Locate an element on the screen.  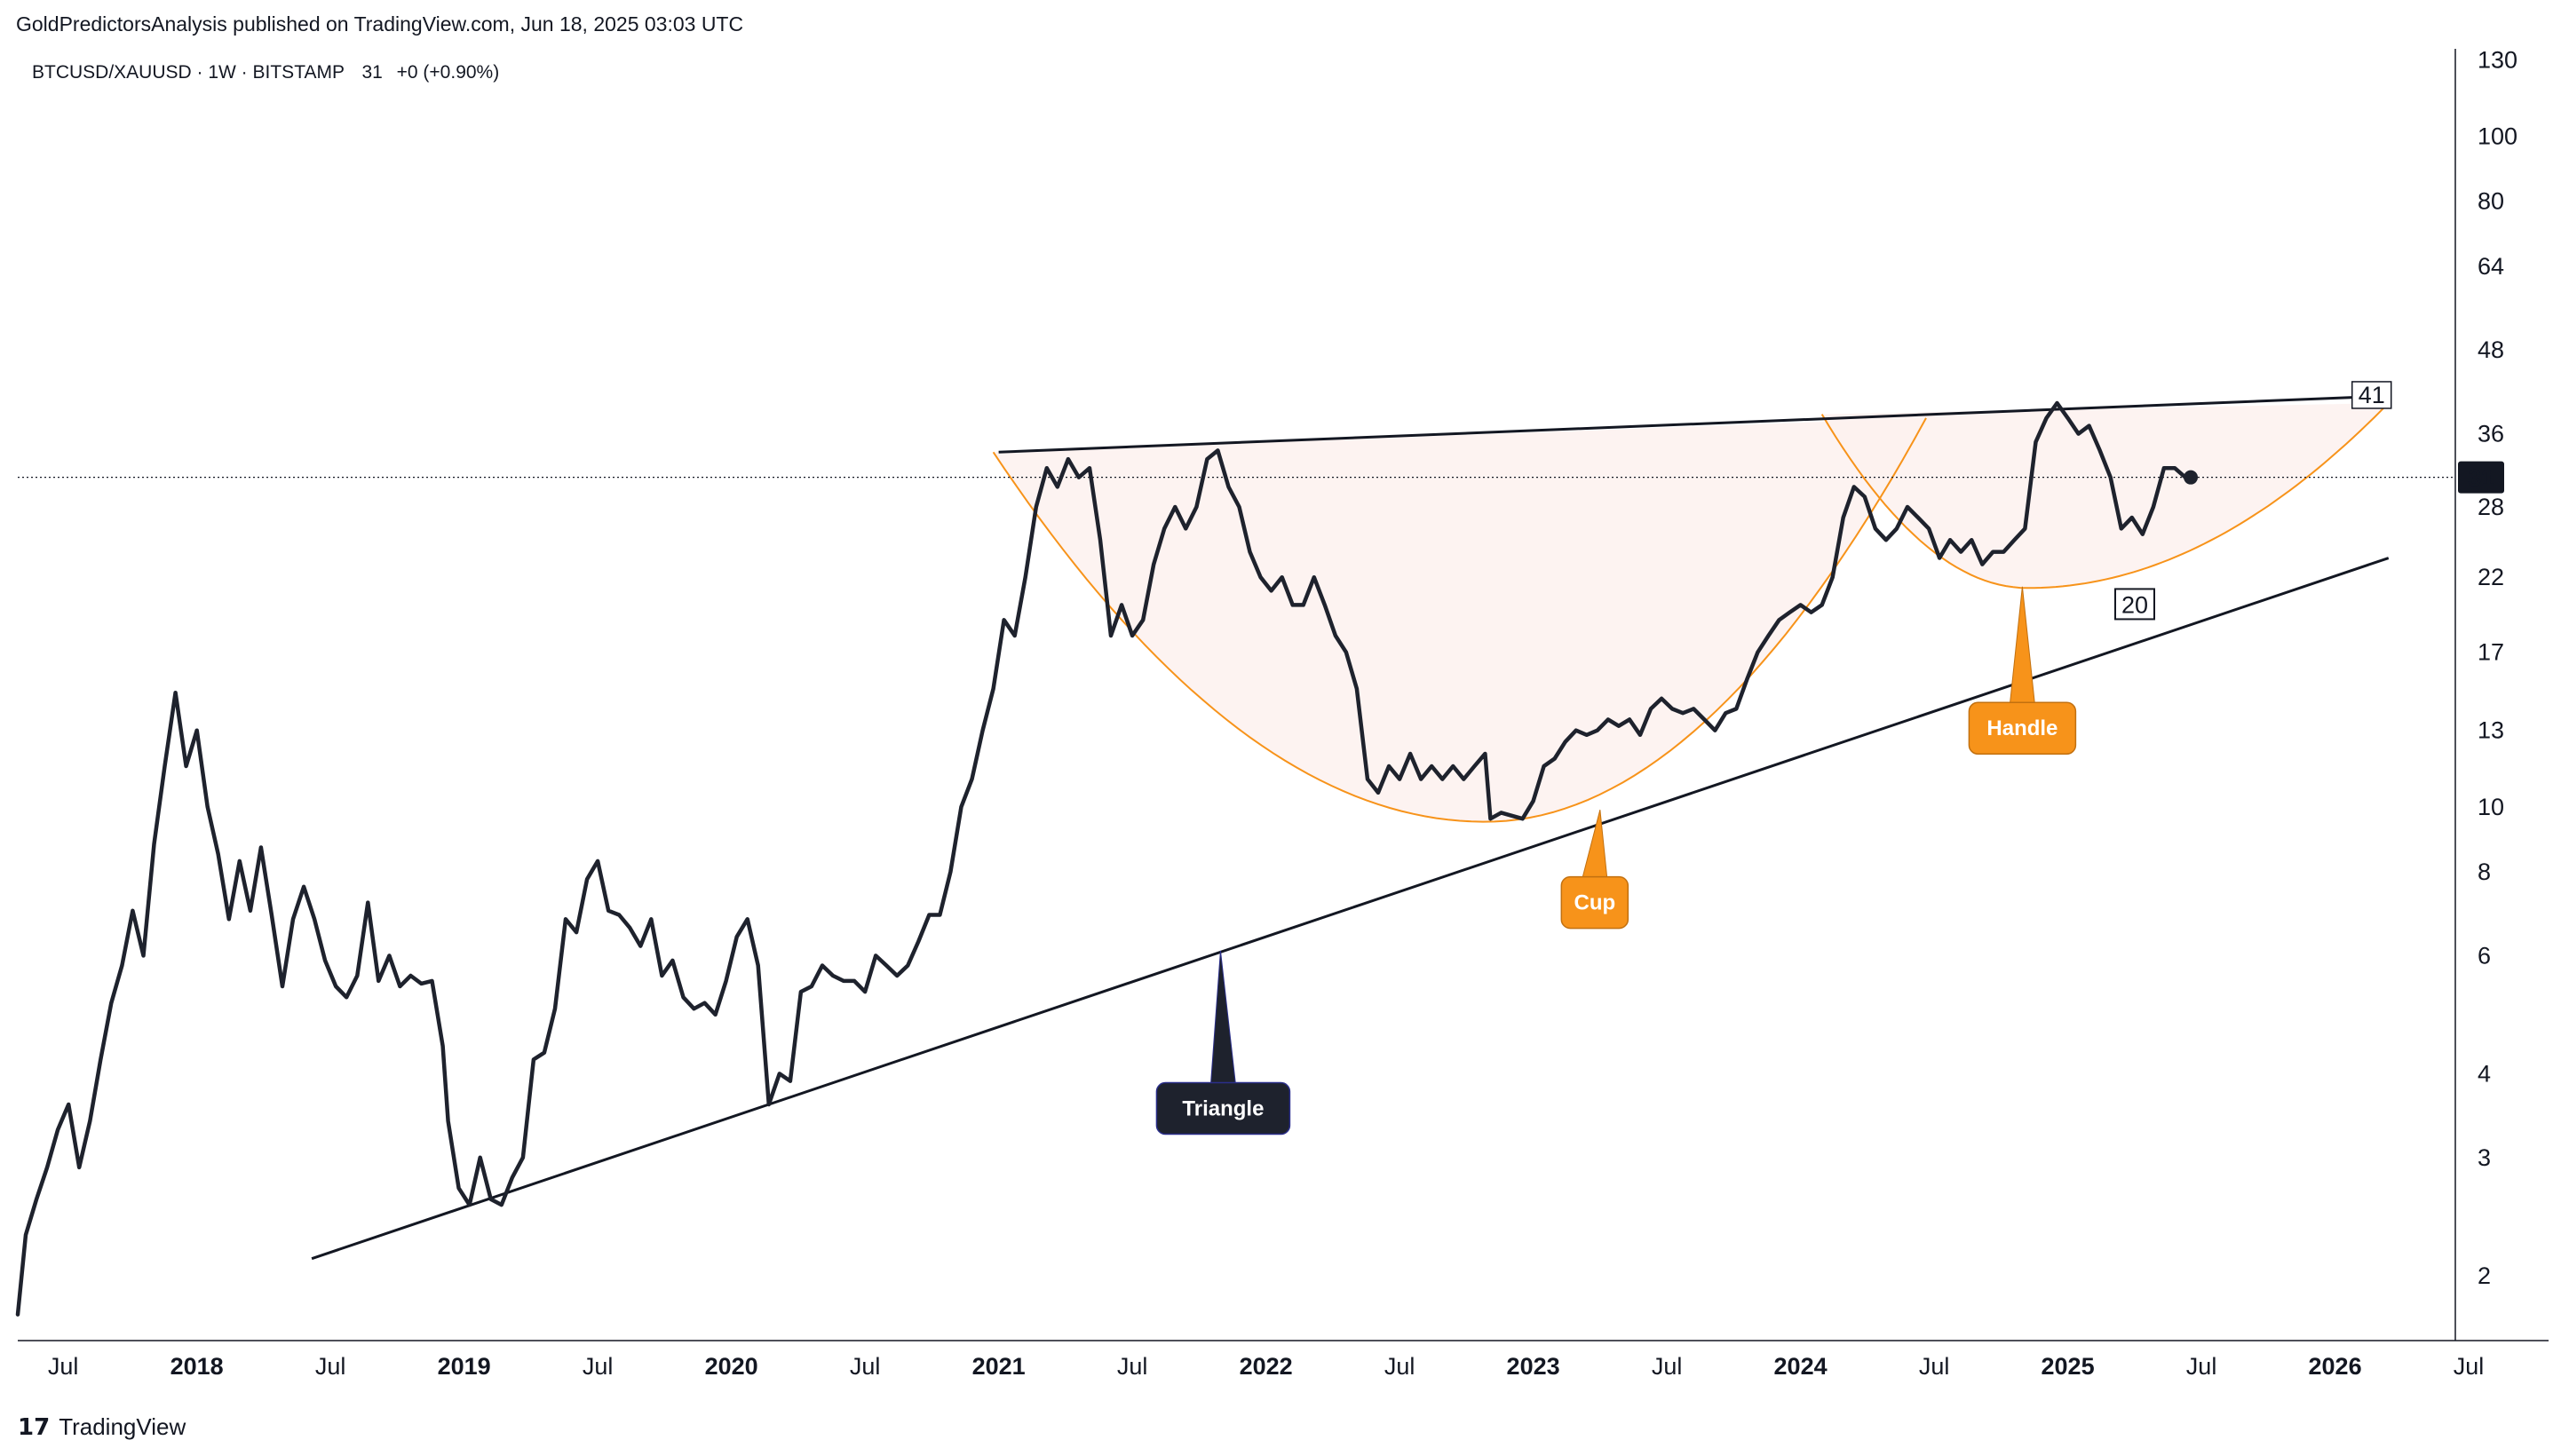
small-cup-curve is located at coordinates (2105, 496).